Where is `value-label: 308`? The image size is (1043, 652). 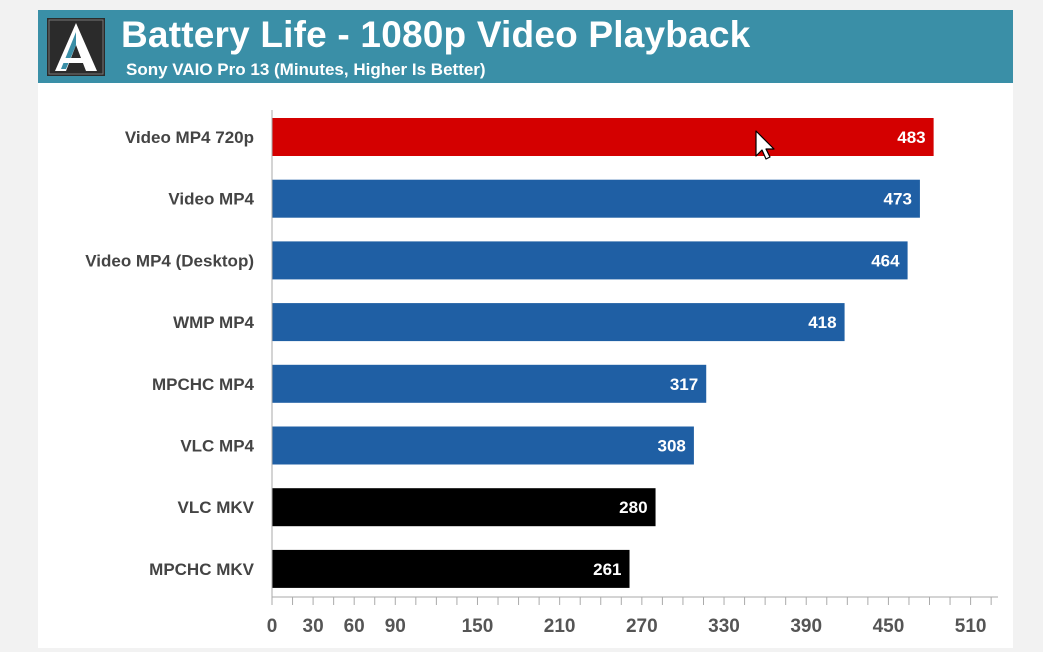
value-label: 308 is located at coordinates (672, 446).